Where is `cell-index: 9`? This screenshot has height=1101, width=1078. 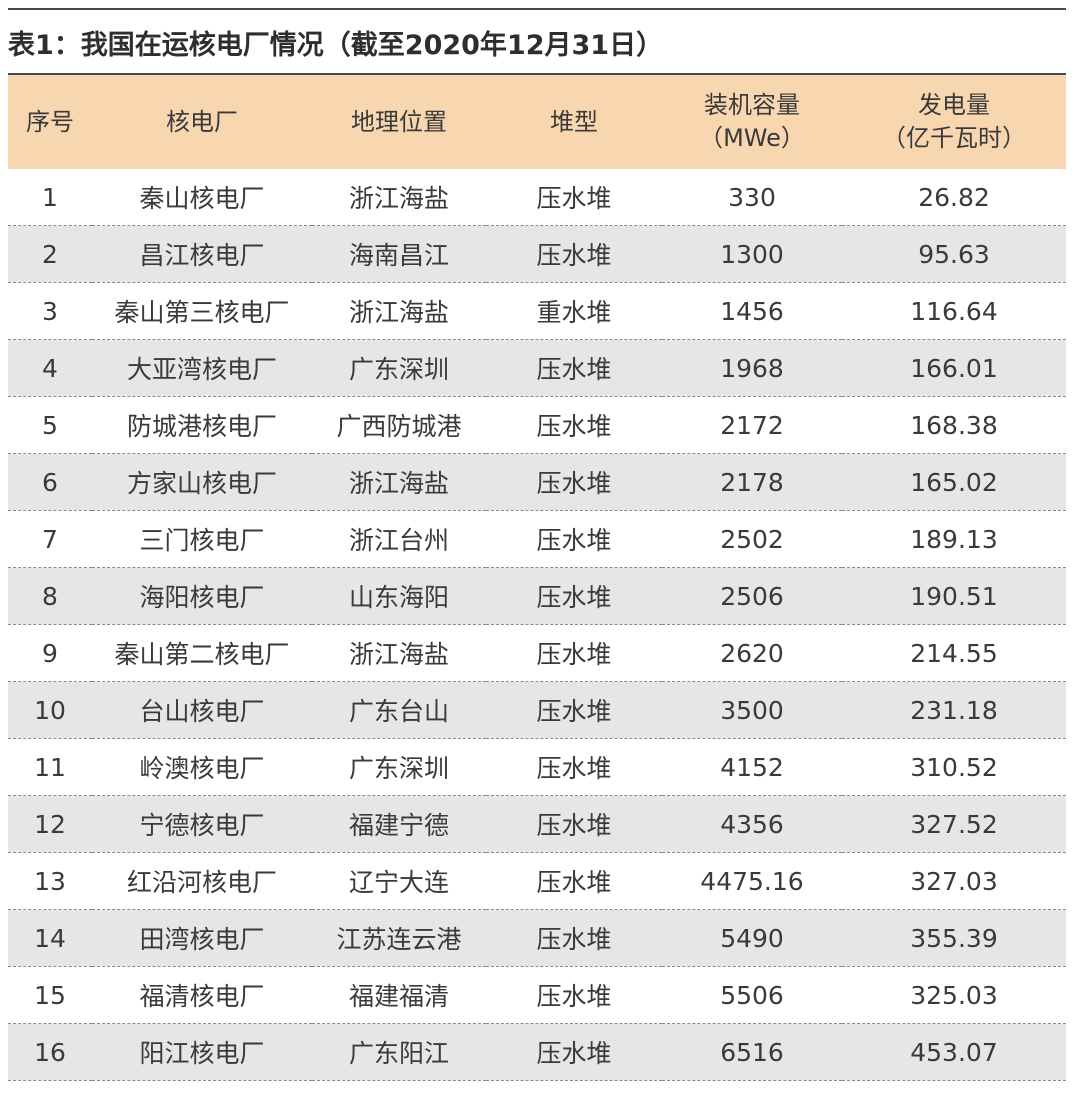 cell-index: 9 is located at coordinates (50, 653).